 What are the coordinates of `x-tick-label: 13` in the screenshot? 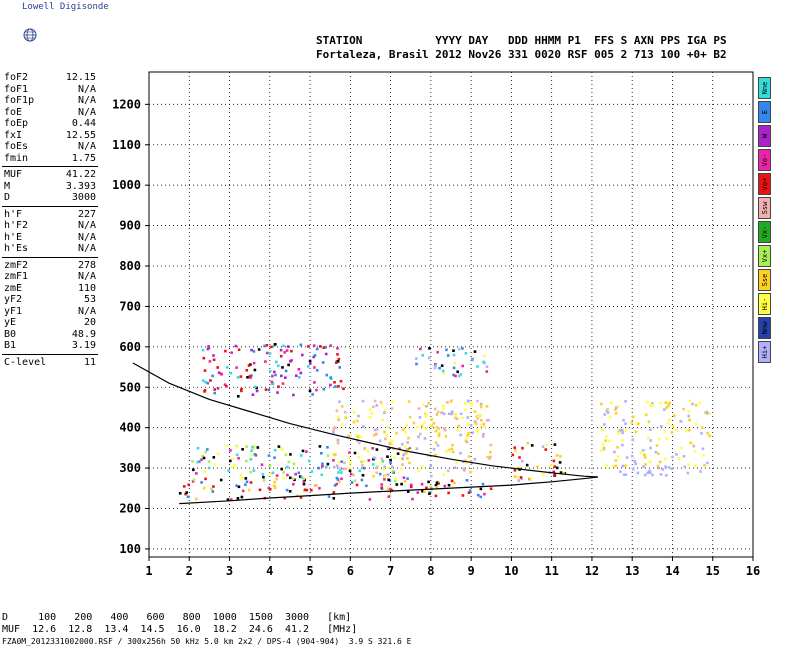 It's located at (632, 571).